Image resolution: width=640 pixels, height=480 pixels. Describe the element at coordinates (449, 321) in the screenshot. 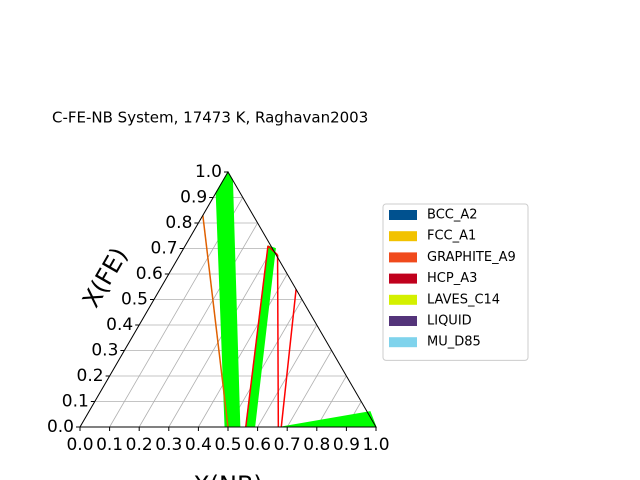

I see `legend-label: LIQUID` at that location.